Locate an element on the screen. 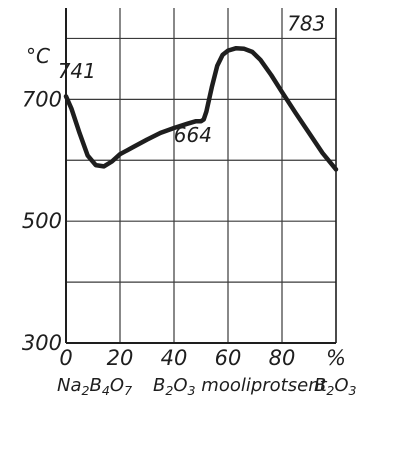 The image size is (400, 451). x-tick-label: % is located at coordinates (336, 358).